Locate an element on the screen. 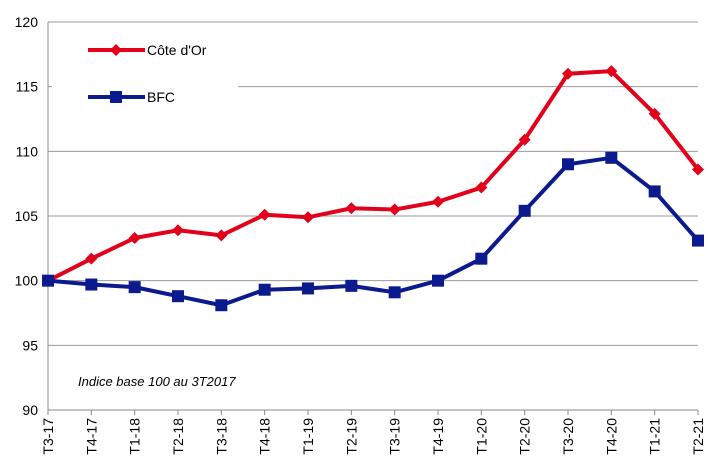 The height and width of the screenshot is (476, 708). y-tick-label: 95 is located at coordinates (30, 345).